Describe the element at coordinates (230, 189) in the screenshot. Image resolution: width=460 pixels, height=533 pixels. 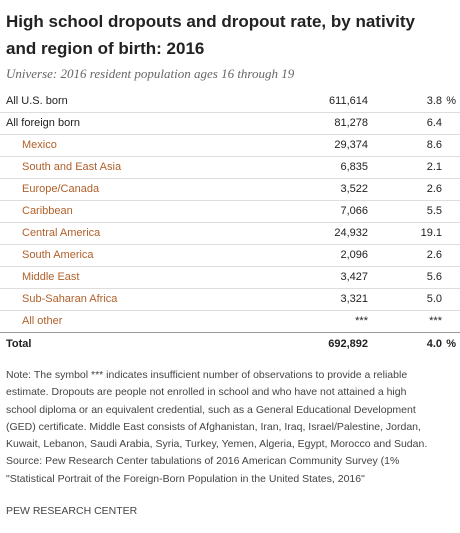
I see `table-row: Europe/Canada 3,522 2.6` at that location.